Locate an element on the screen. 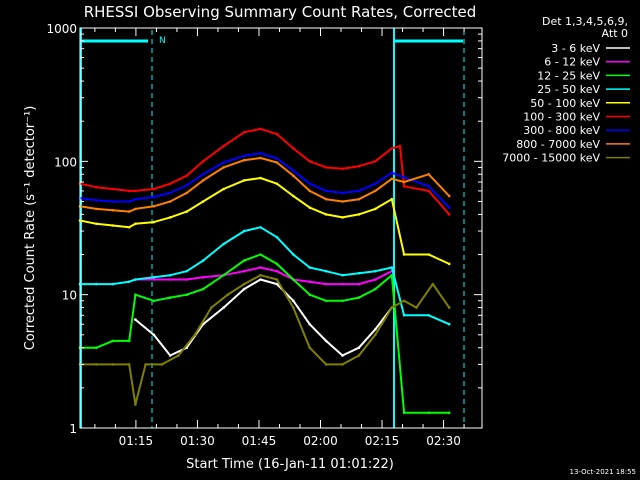 Image resolution: width=640 pixels, height=480 pixels. x-tick-label: 02:00 is located at coordinates (320, 441).